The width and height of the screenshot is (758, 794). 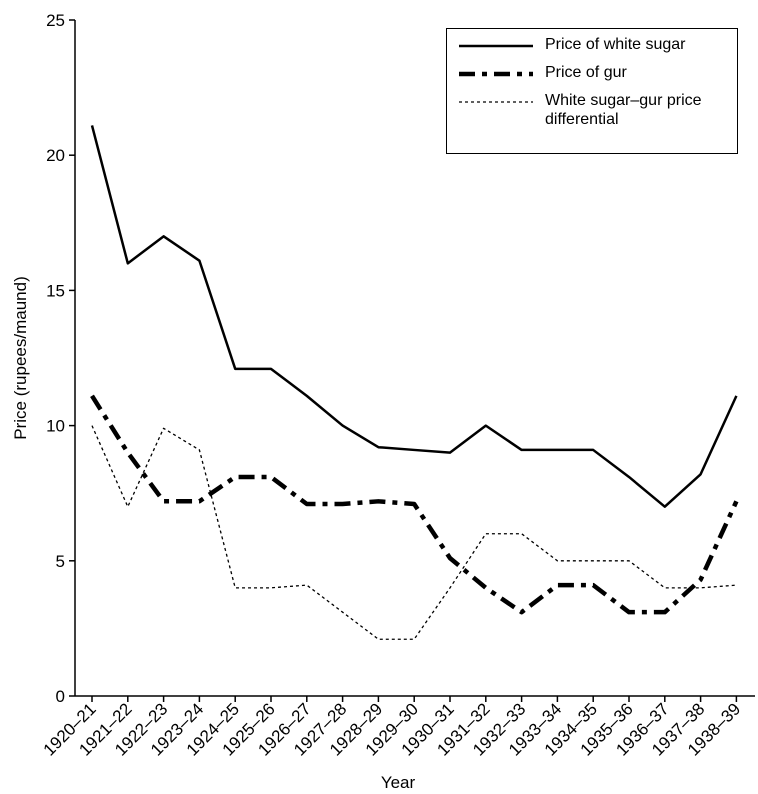 I want to click on y-tick-label: 20, so click(x=55, y=155).